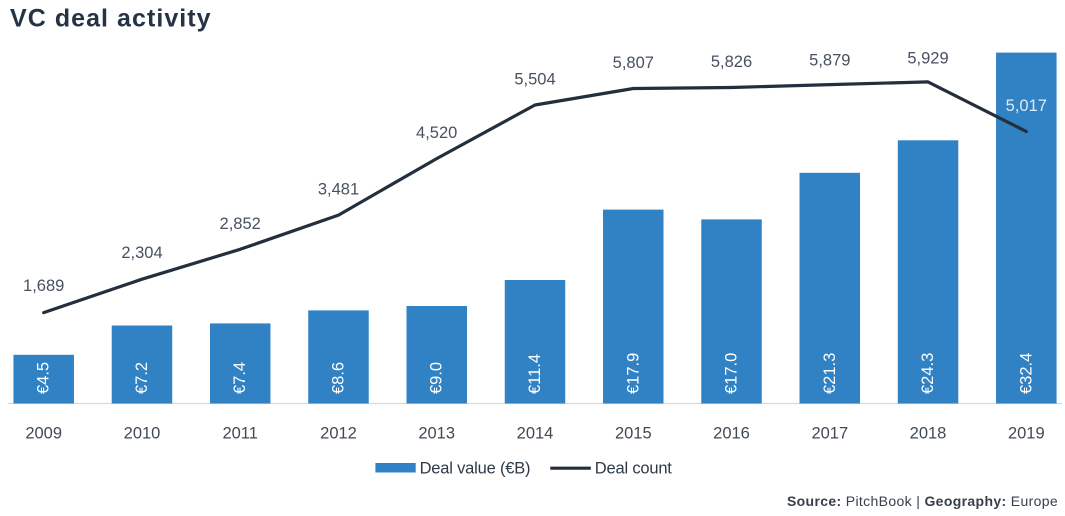 This screenshot has height=516, width=1065. I want to click on svg-text: 5,879, so click(829, 60).